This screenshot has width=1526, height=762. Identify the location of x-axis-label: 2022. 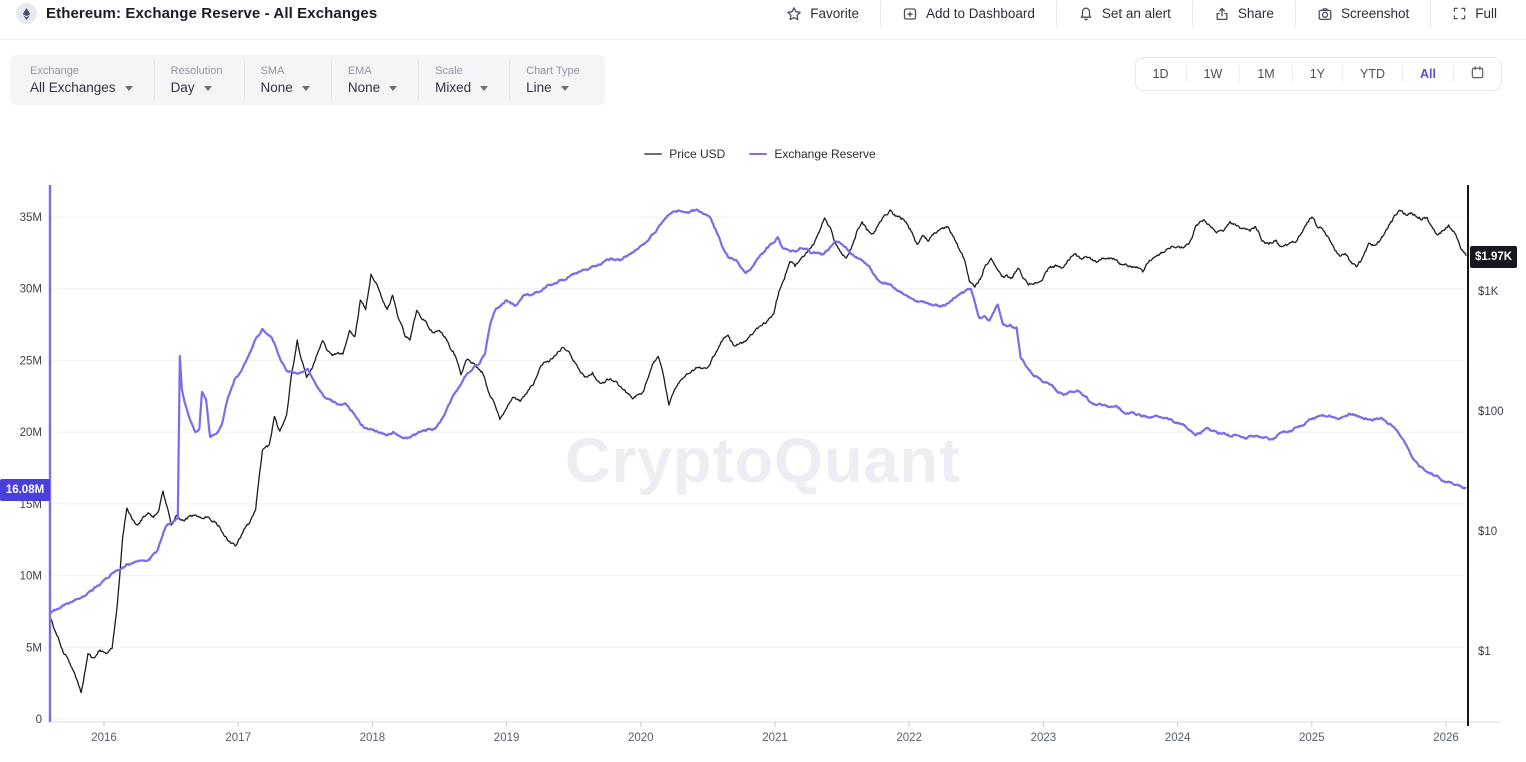
(909, 738).